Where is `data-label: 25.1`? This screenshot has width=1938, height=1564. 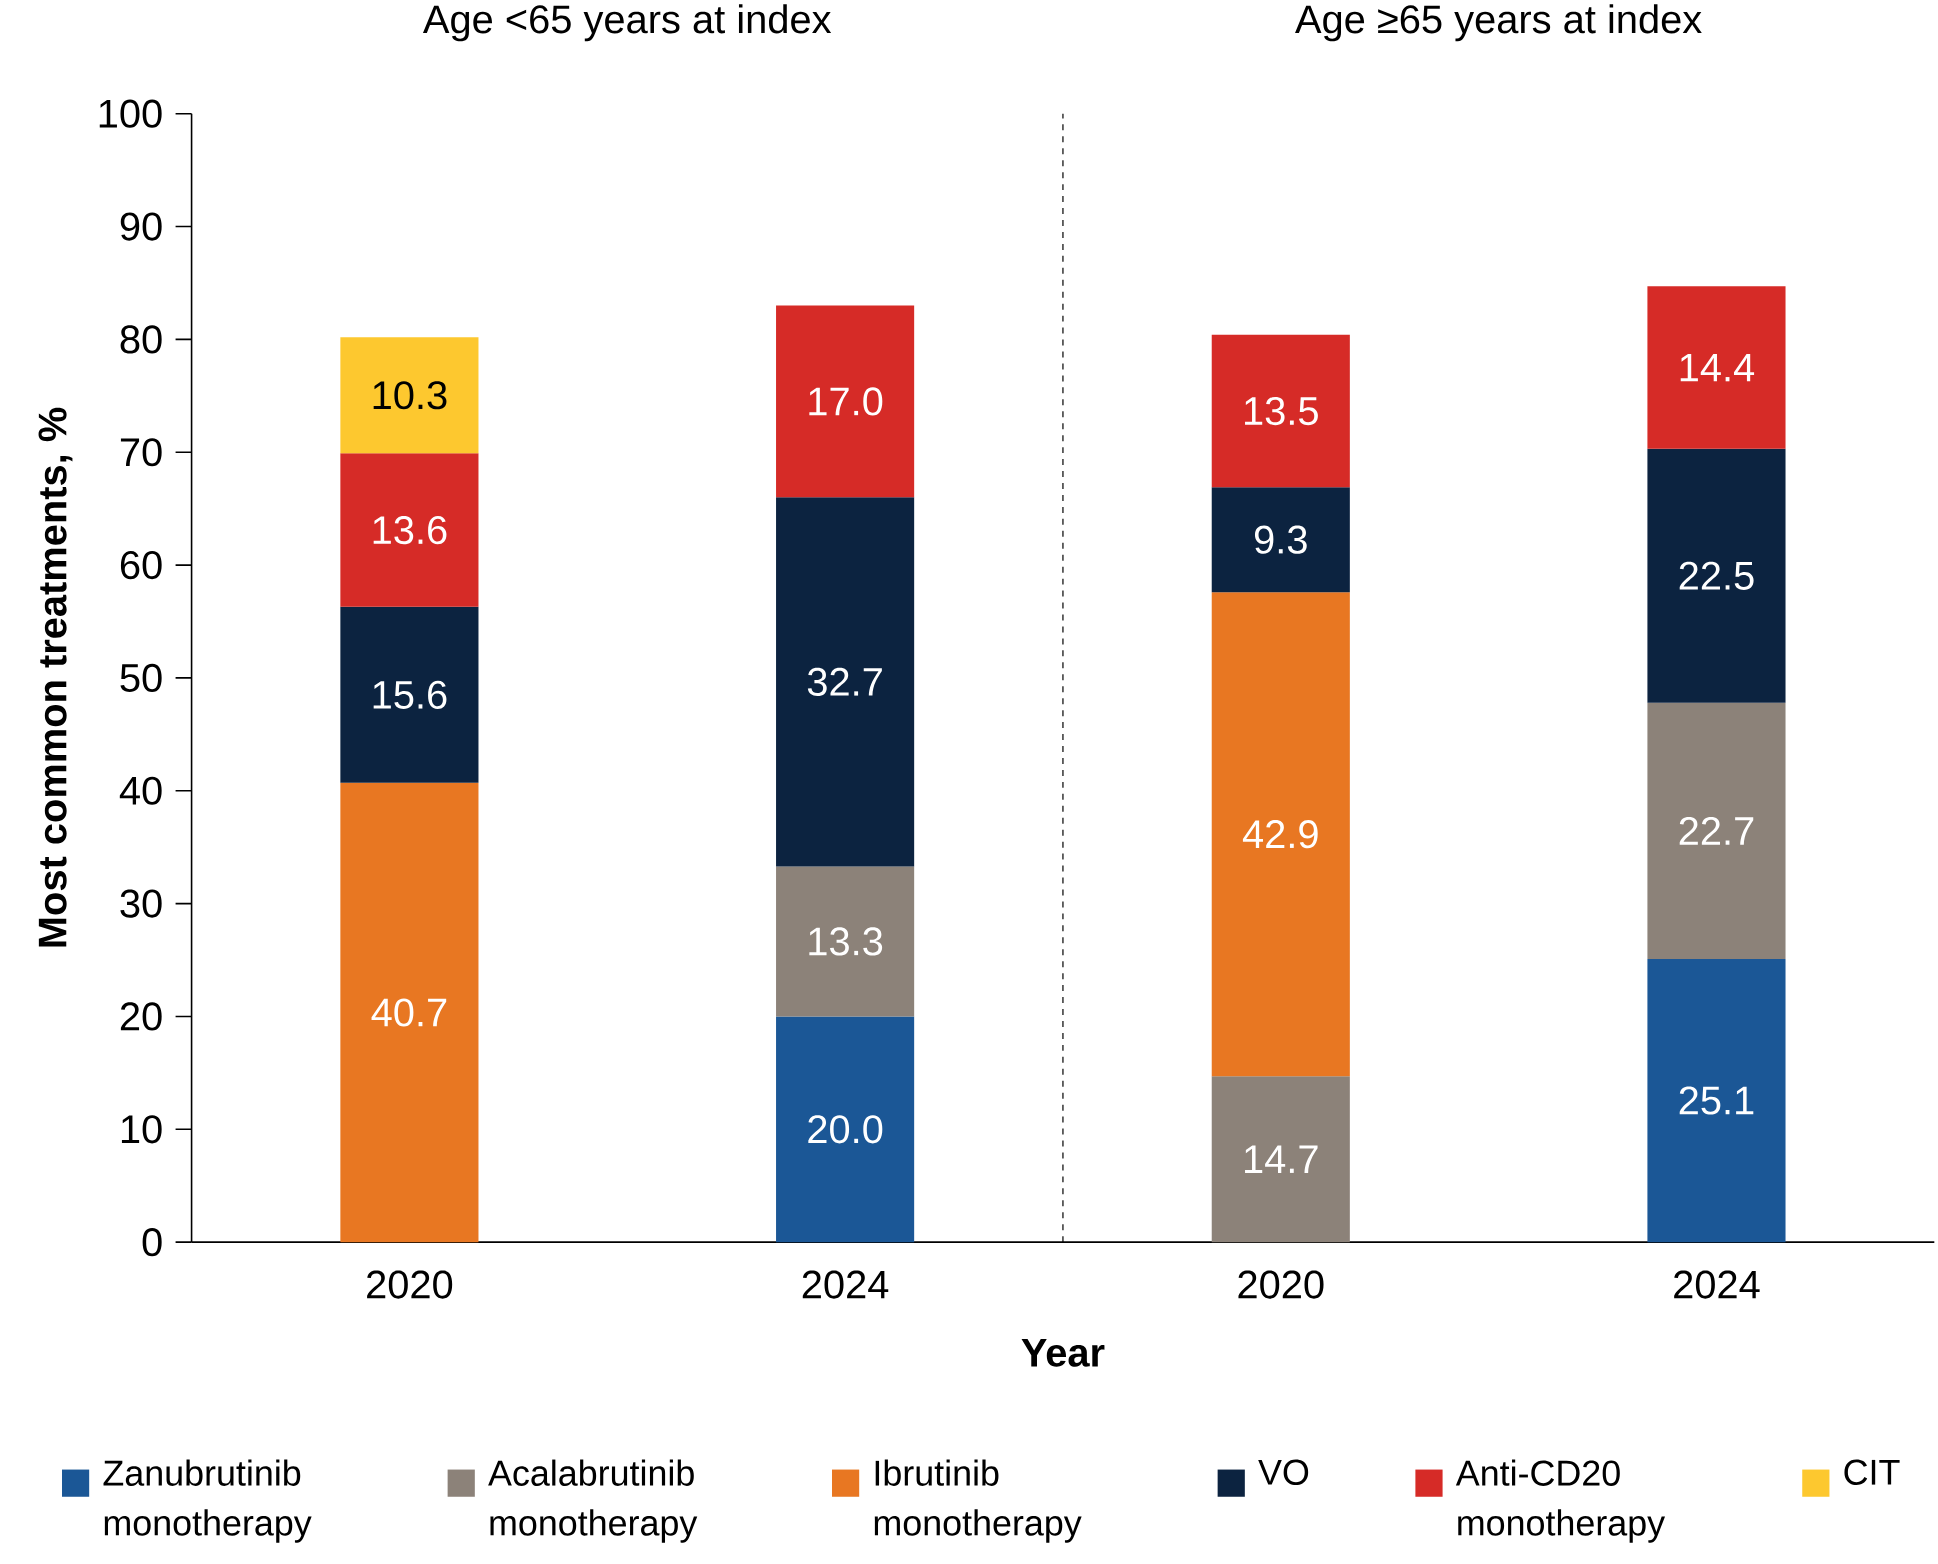
data-label: 25.1 is located at coordinates (1716, 1100).